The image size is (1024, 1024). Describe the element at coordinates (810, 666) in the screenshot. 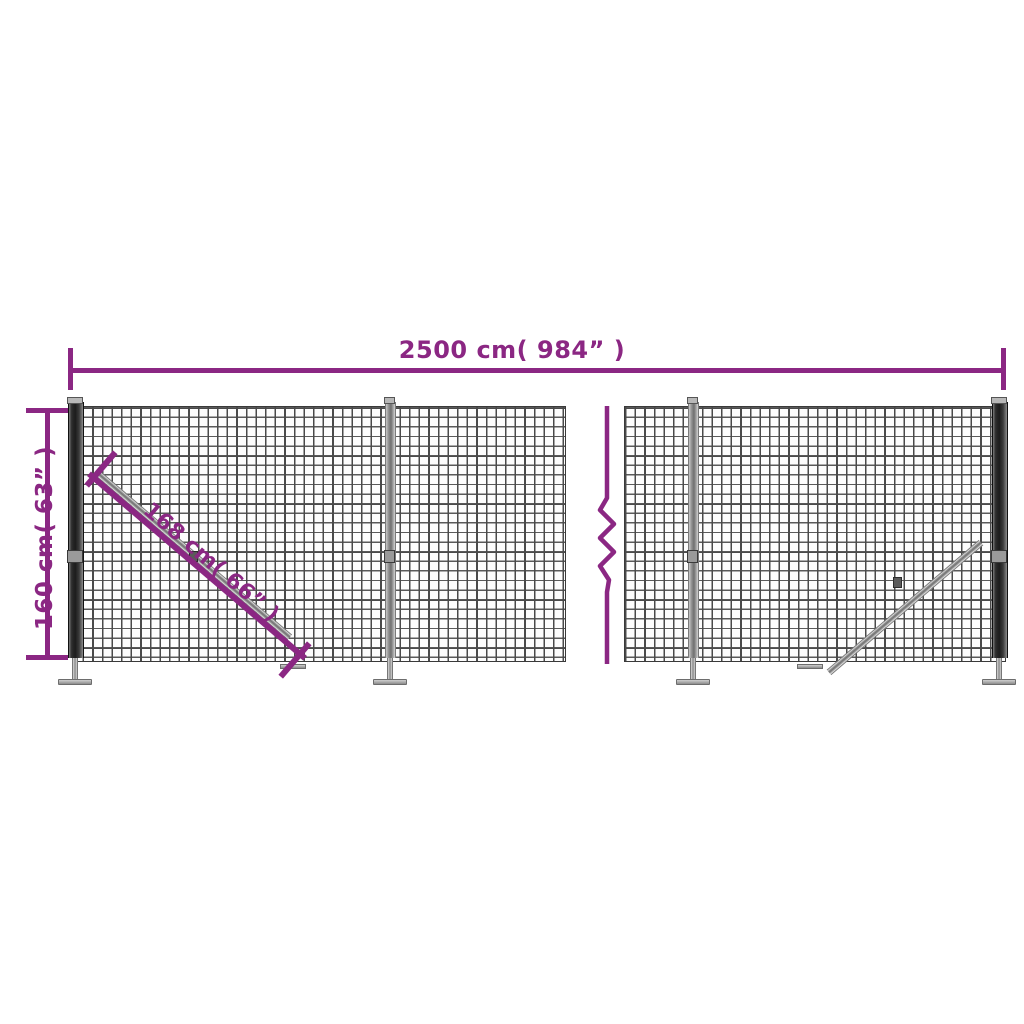

I see `brace-foot-right` at that location.